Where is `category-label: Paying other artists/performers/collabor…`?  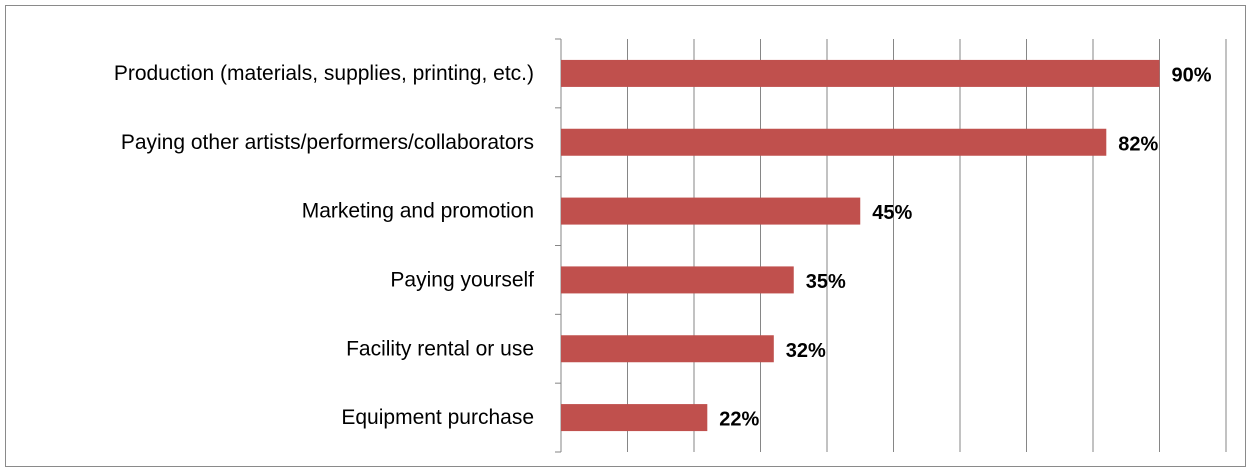 category-label: Paying other artists/performers/collabor… is located at coordinates (327, 142).